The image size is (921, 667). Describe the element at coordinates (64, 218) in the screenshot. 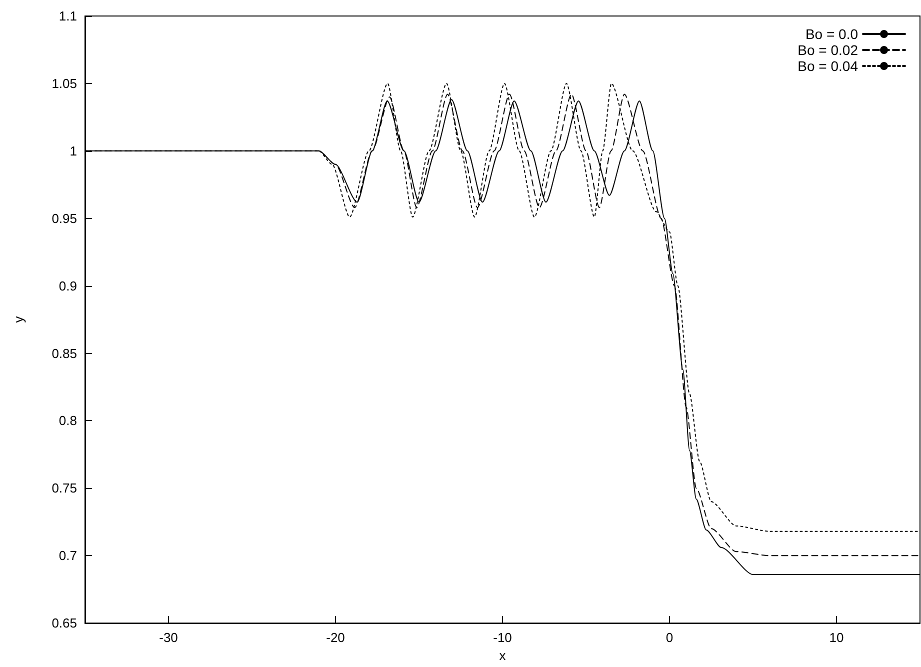

I see `y-tick-label: 0.95` at that location.